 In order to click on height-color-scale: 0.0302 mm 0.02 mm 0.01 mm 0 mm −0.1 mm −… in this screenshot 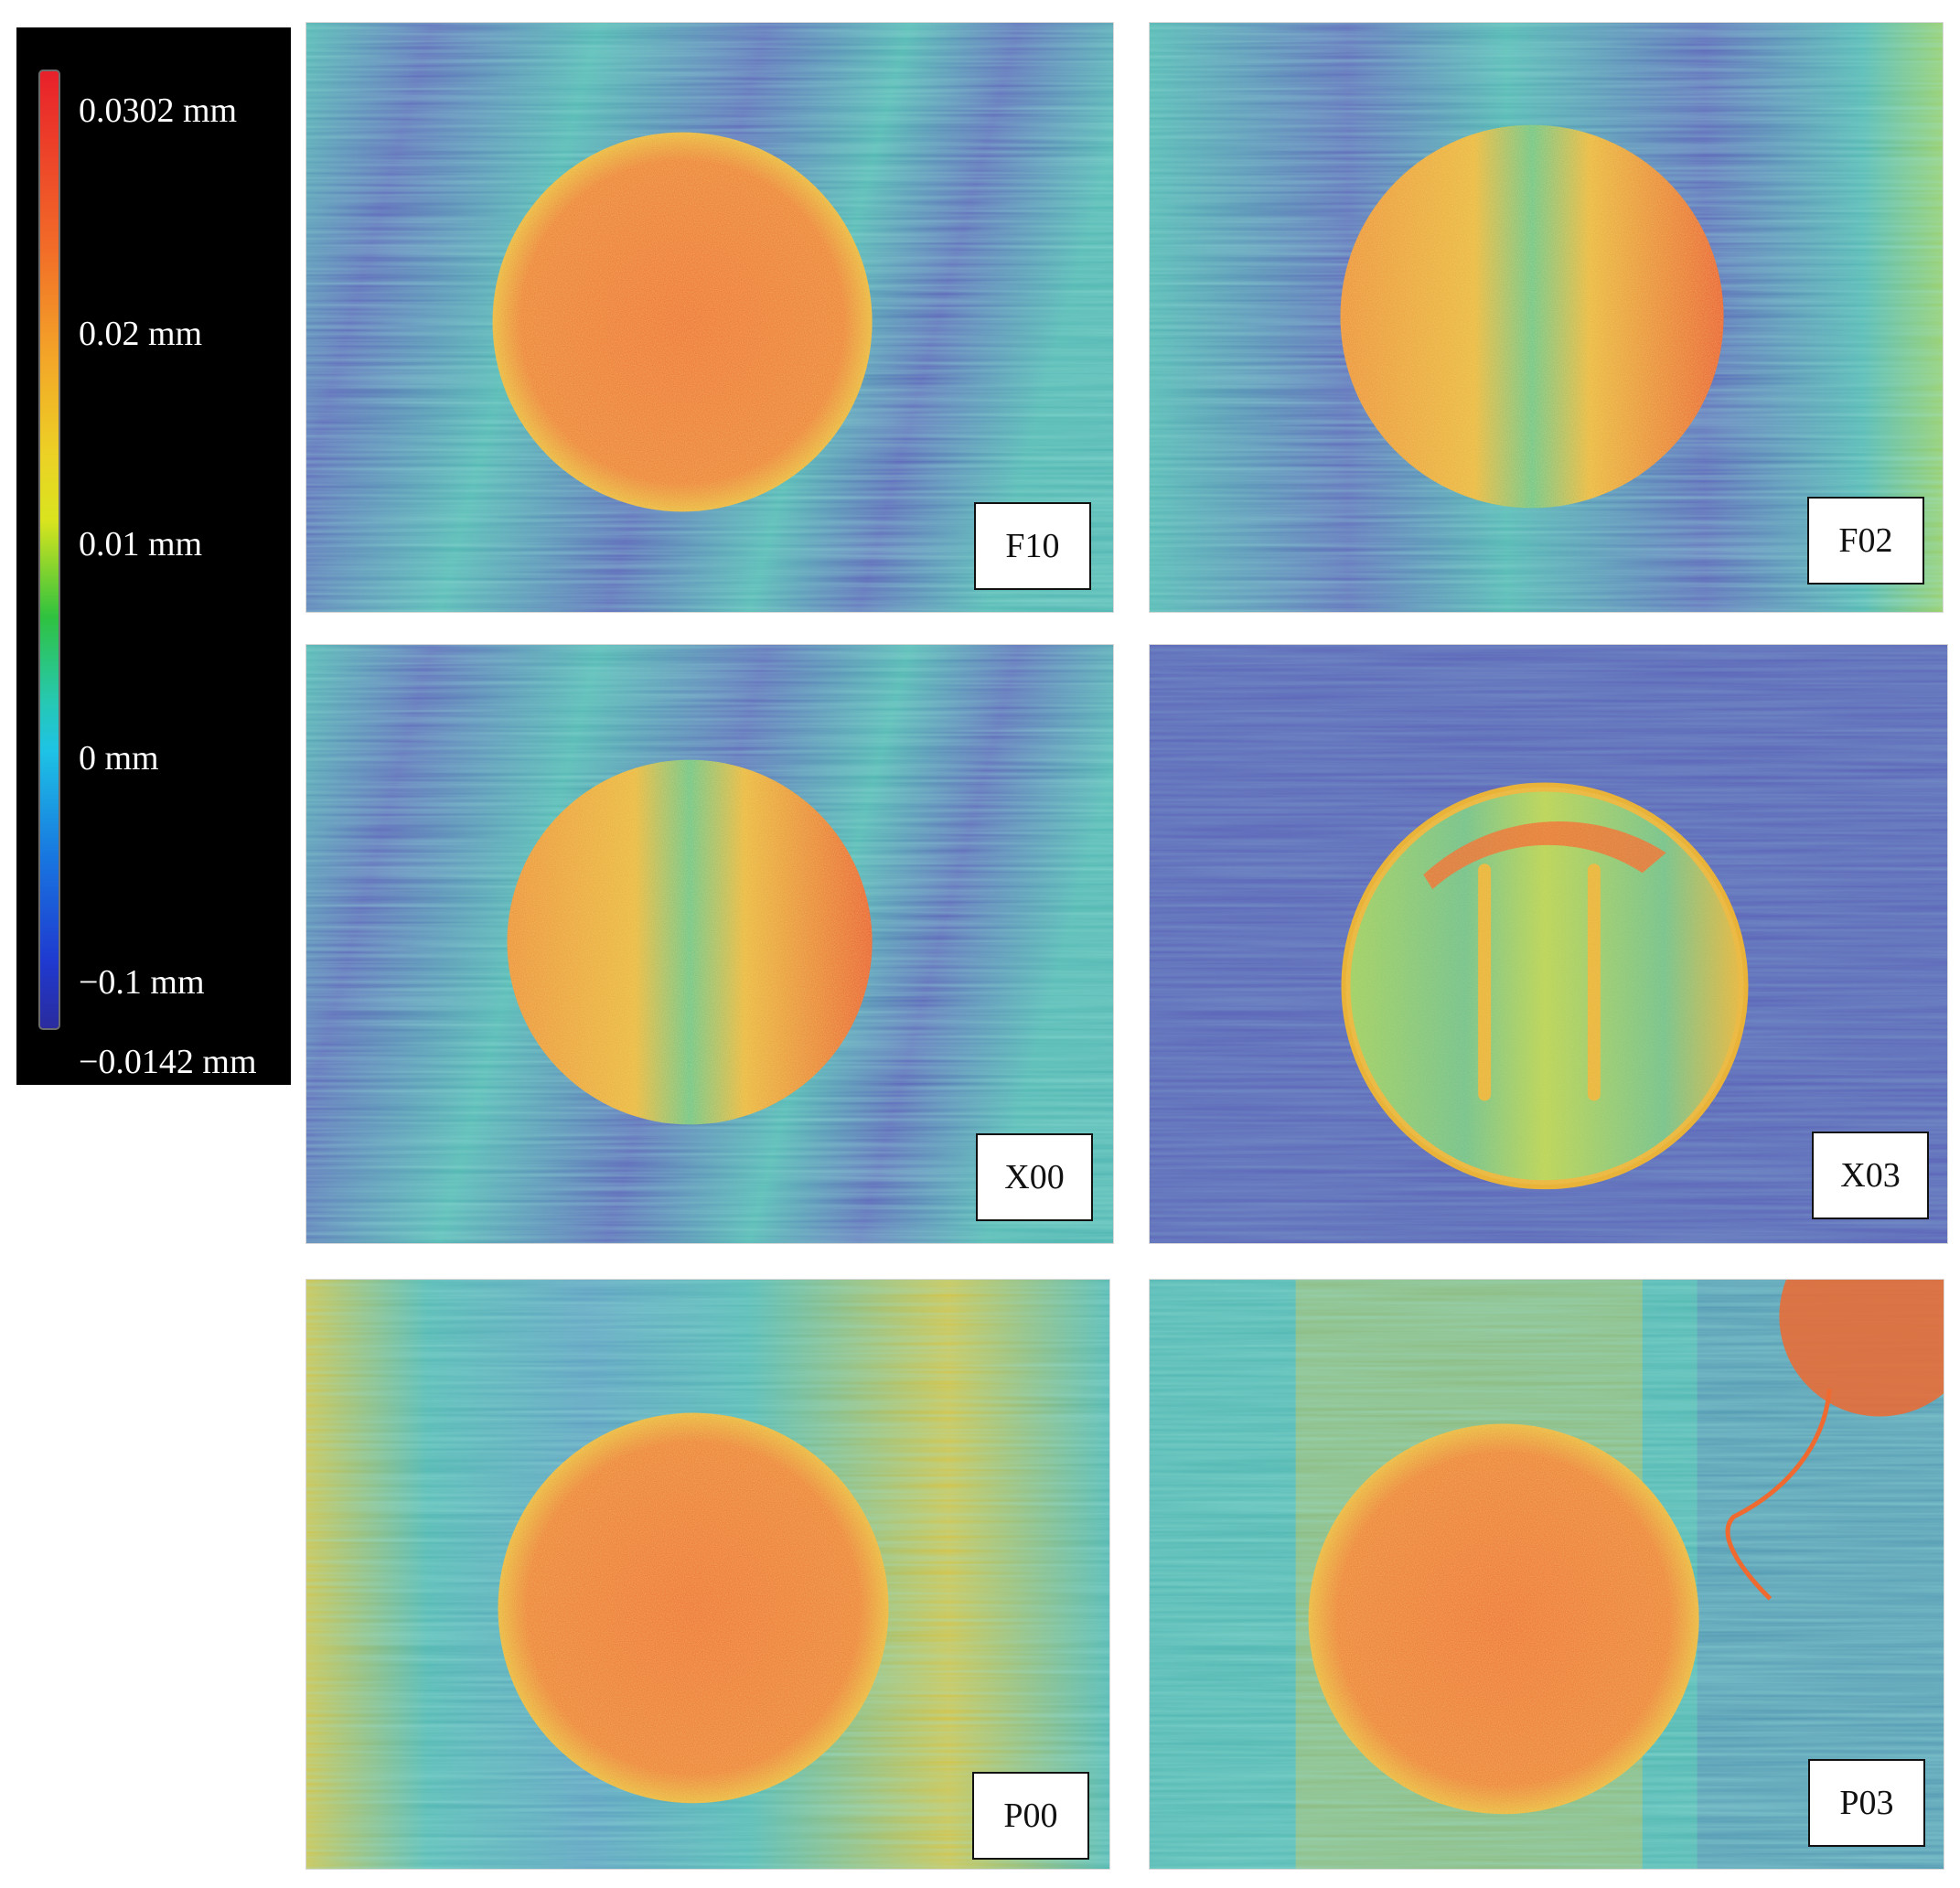, I will do `click(153, 556)`.